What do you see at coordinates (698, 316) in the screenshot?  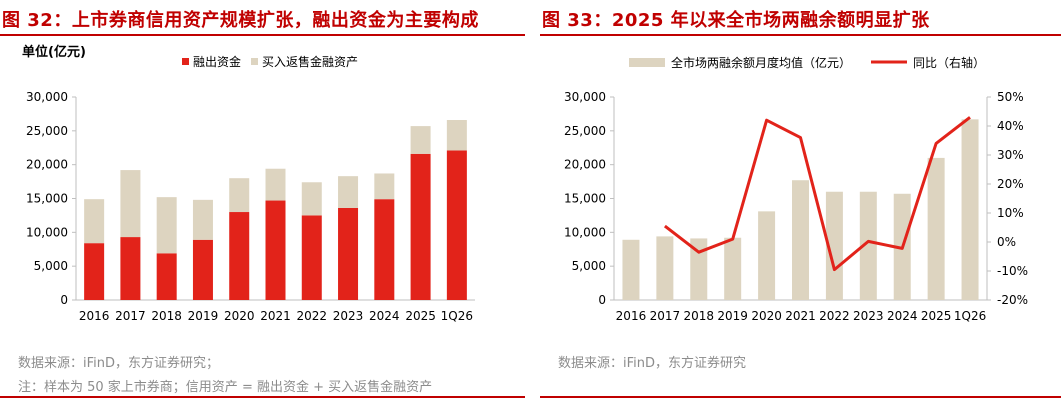 I see `right-xtick-label: 2018` at bounding box center [698, 316].